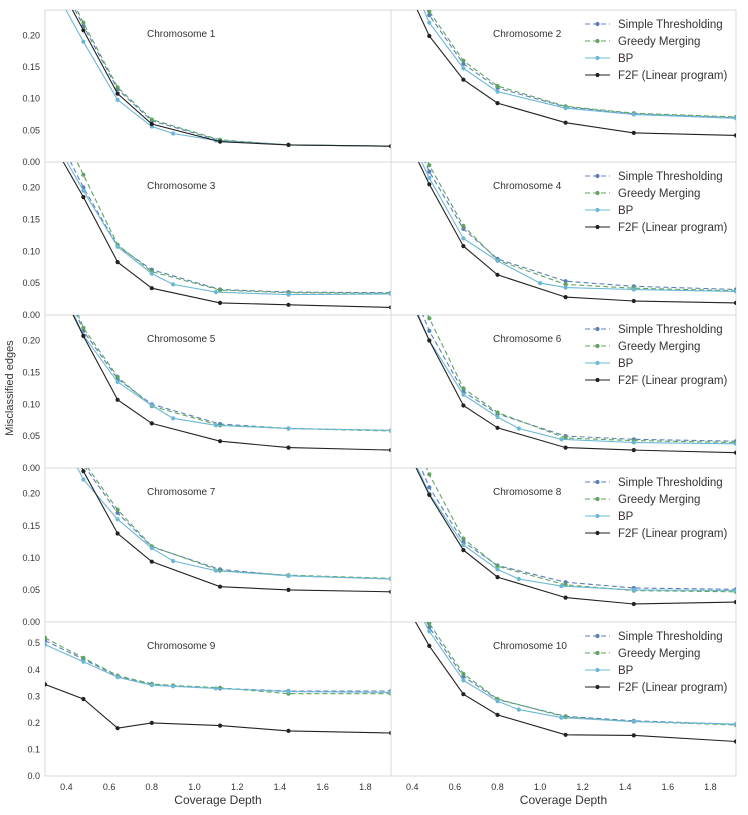 The height and width of the screenshot is (815, 748). Describe the element at coordinates (31, 99) in the screenshot. I see `y-tick-label: 0.10` at that location.